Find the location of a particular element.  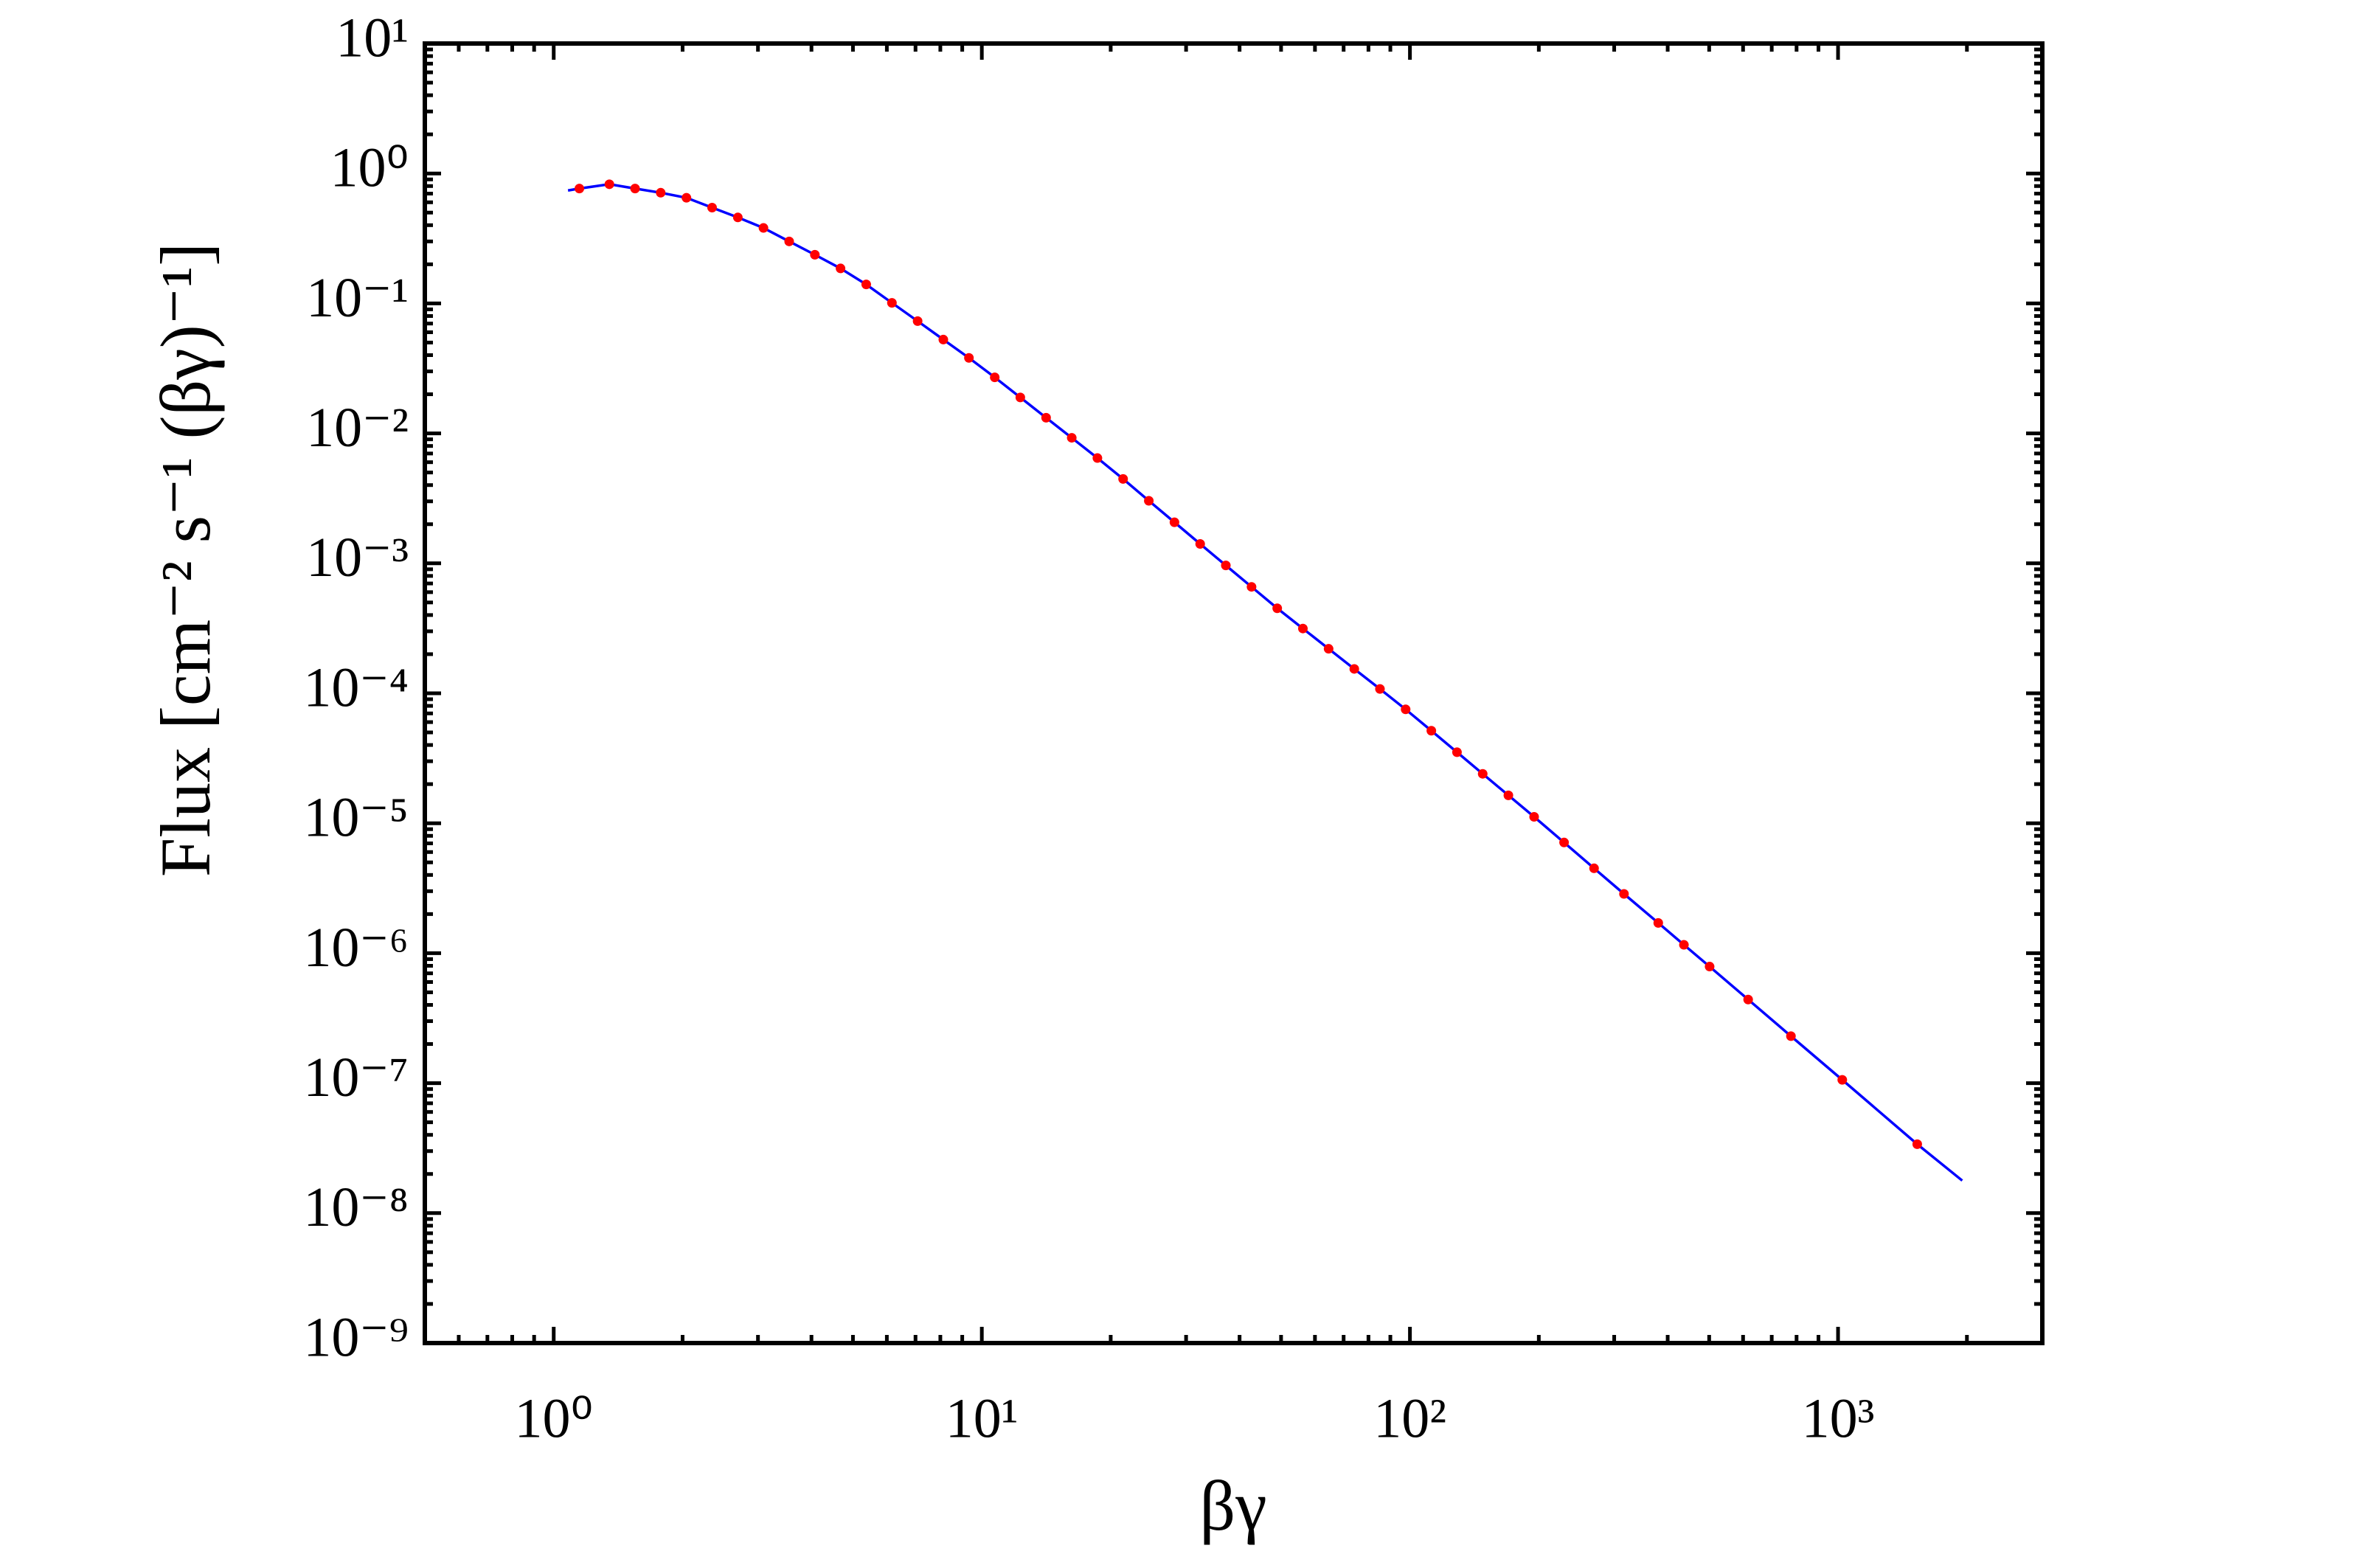

y-axis-title: Flux [cm⁻² s⁻¹ (βγ)⁻¹] is located at coordinates (185, 560).